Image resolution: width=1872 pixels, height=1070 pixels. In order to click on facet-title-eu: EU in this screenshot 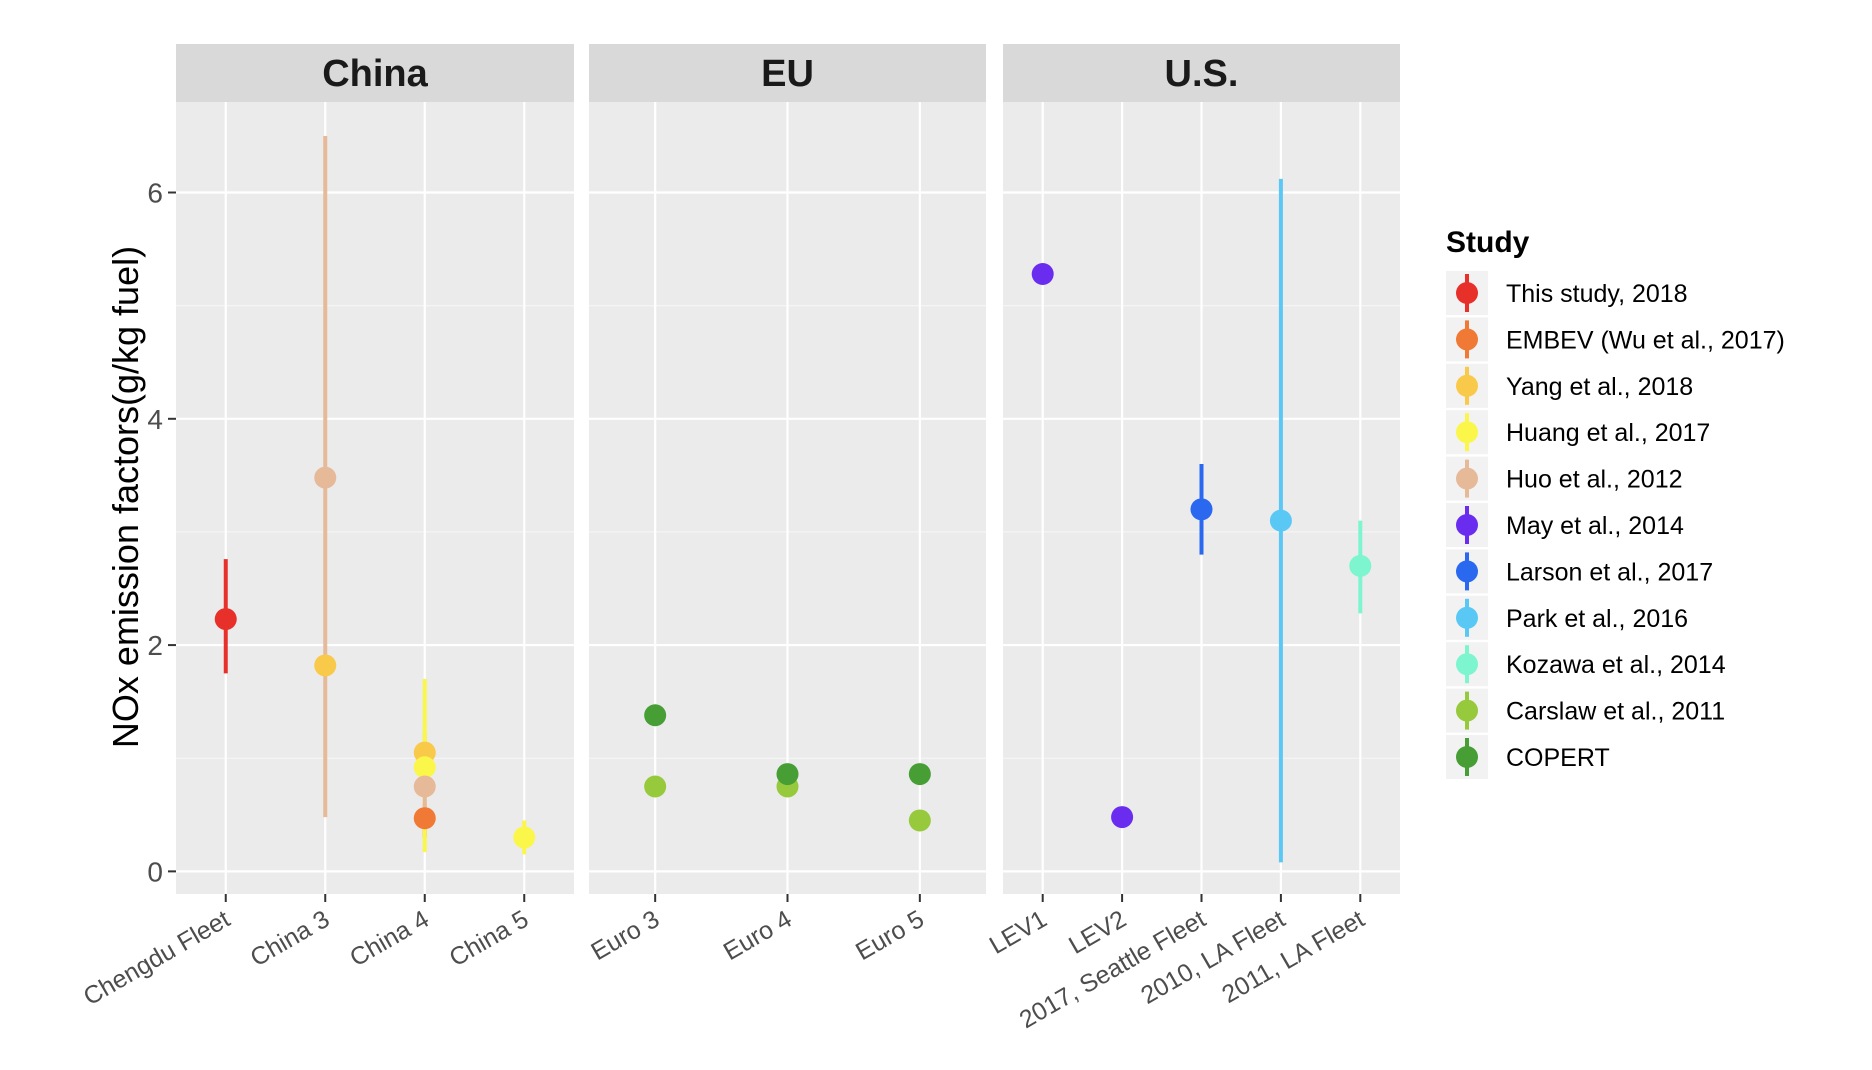, I will do `click(787, 74)`.